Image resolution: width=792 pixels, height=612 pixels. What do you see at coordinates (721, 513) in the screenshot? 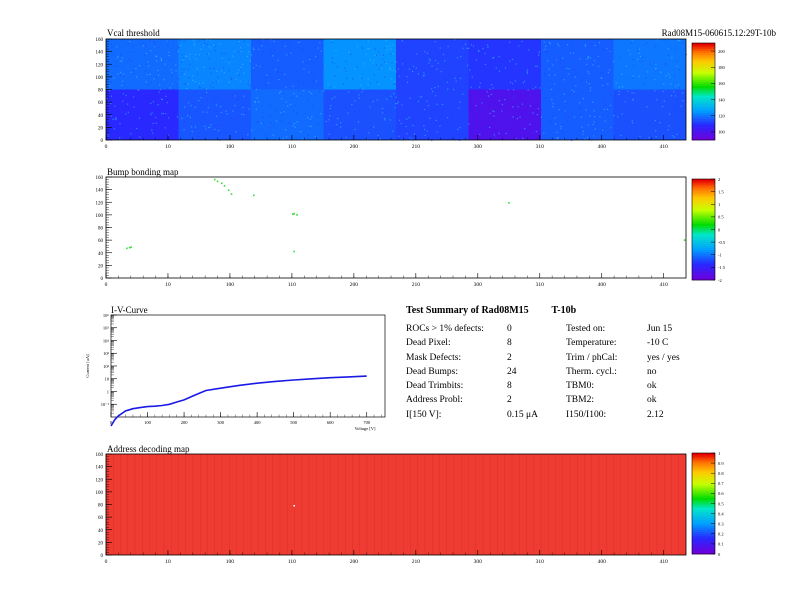
I see `addr-ztick-label: 0.4` at bounding box center [721, 513].